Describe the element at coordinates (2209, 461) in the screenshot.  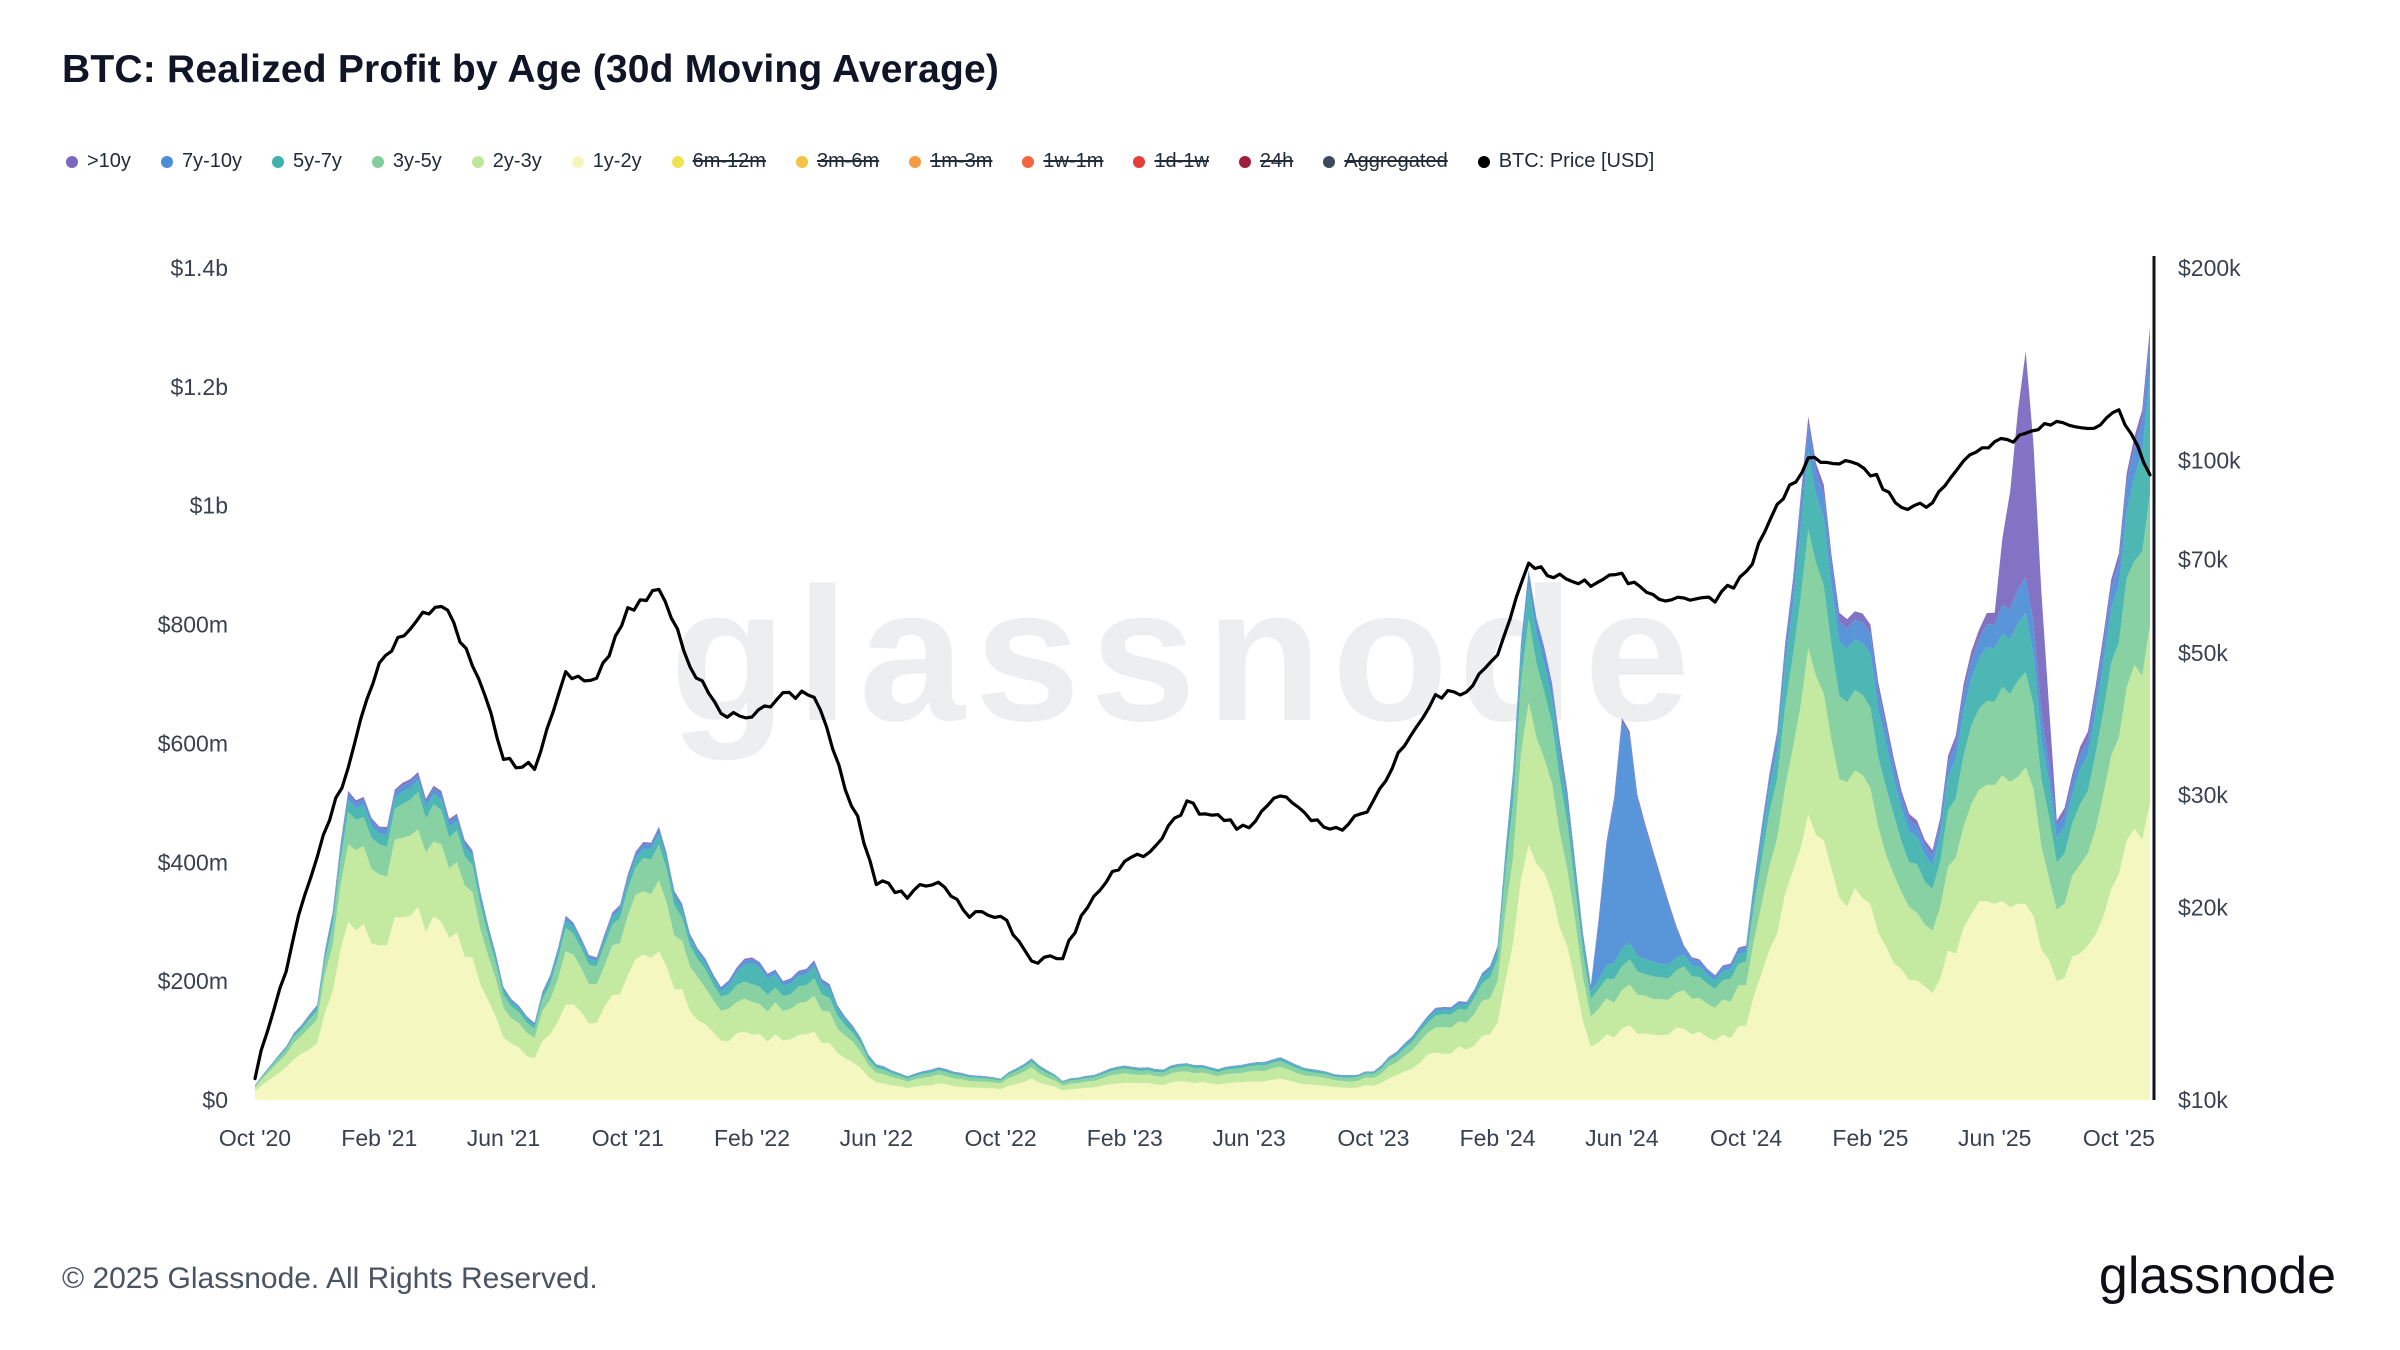
I see `right-axis-tick: $100k` at that location.